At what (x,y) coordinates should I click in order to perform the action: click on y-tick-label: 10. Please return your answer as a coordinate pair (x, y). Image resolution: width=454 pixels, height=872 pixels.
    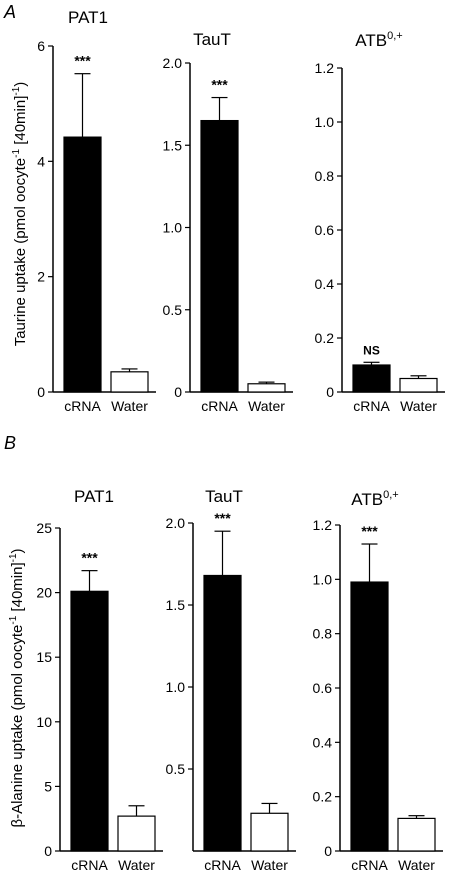
    Looking at the image, I should click on (44, 722).